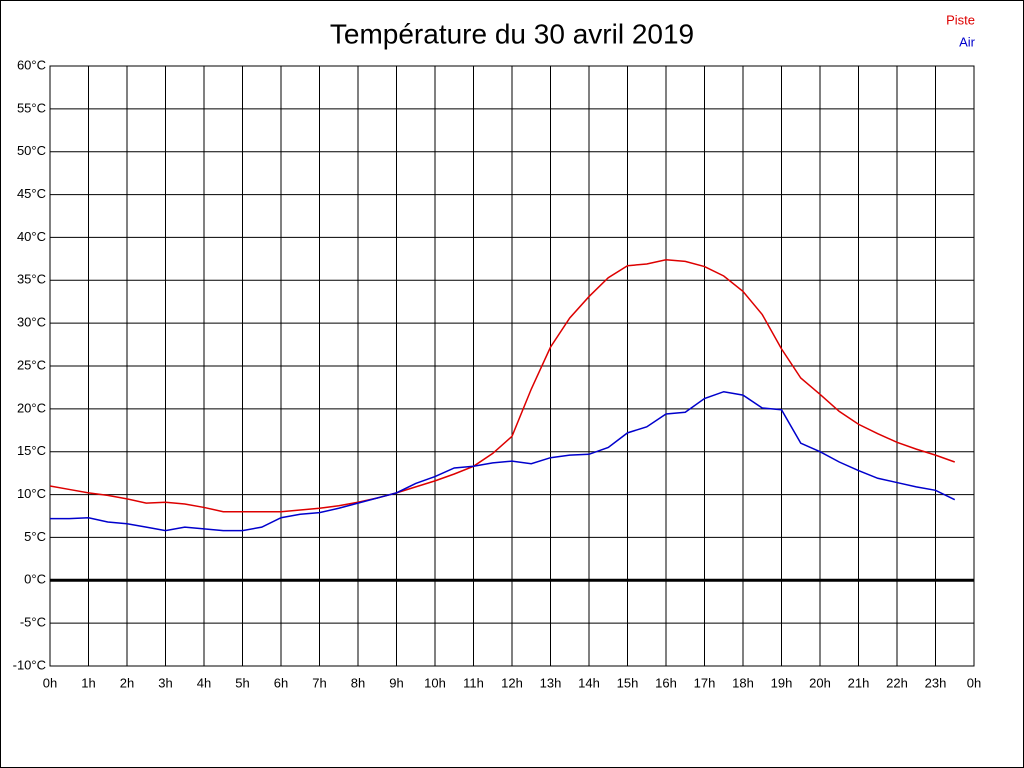 The image size is (1024, 768). Describe the element at coordinates (88, 682) in the screenshot. I see `x-tick-label: 1h` at that location.